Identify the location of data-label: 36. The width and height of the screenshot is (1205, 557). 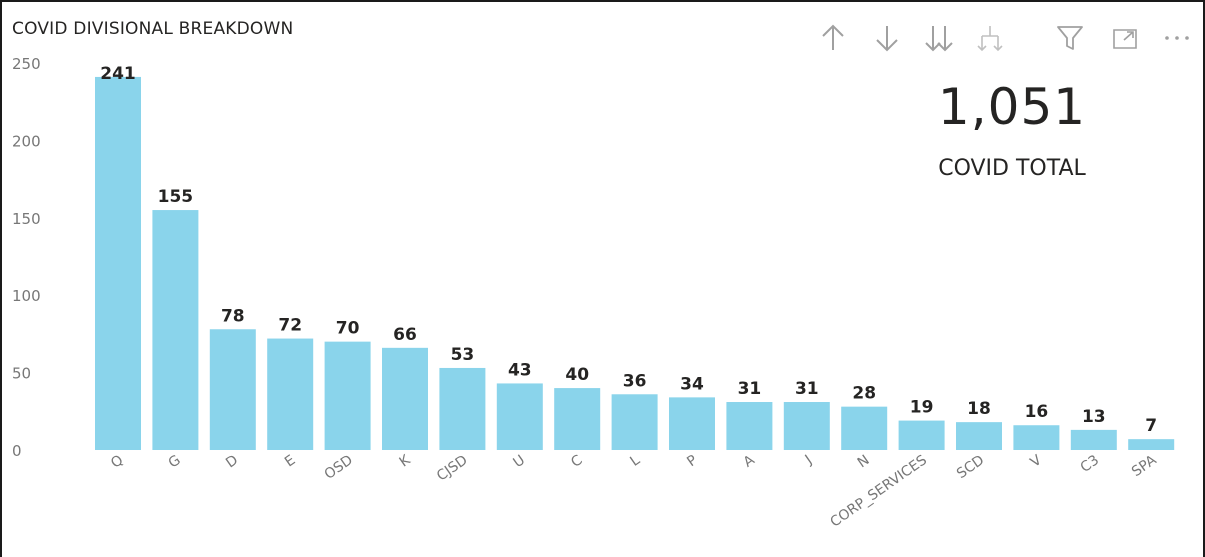
(635, 381).